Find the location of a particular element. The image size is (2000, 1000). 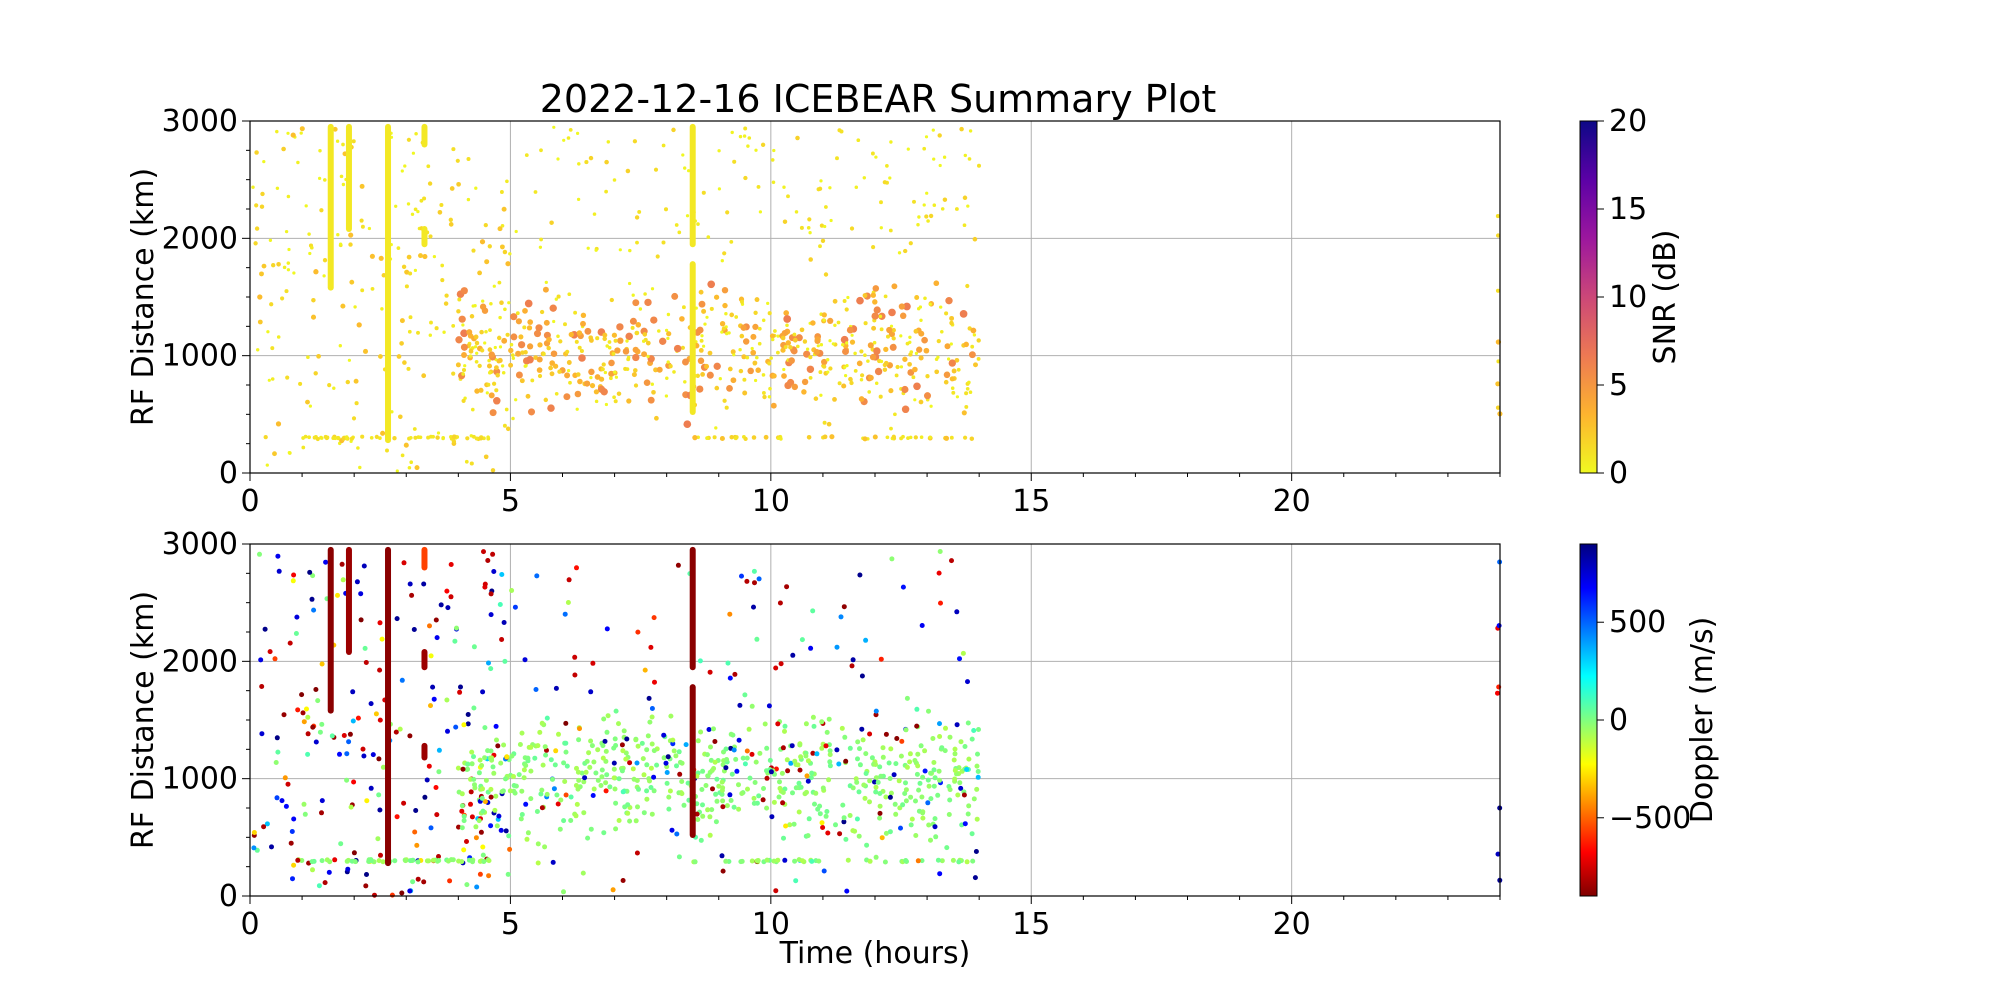

doppler-x-axis-label: Time (hours) is located at coordinates (875, 953).